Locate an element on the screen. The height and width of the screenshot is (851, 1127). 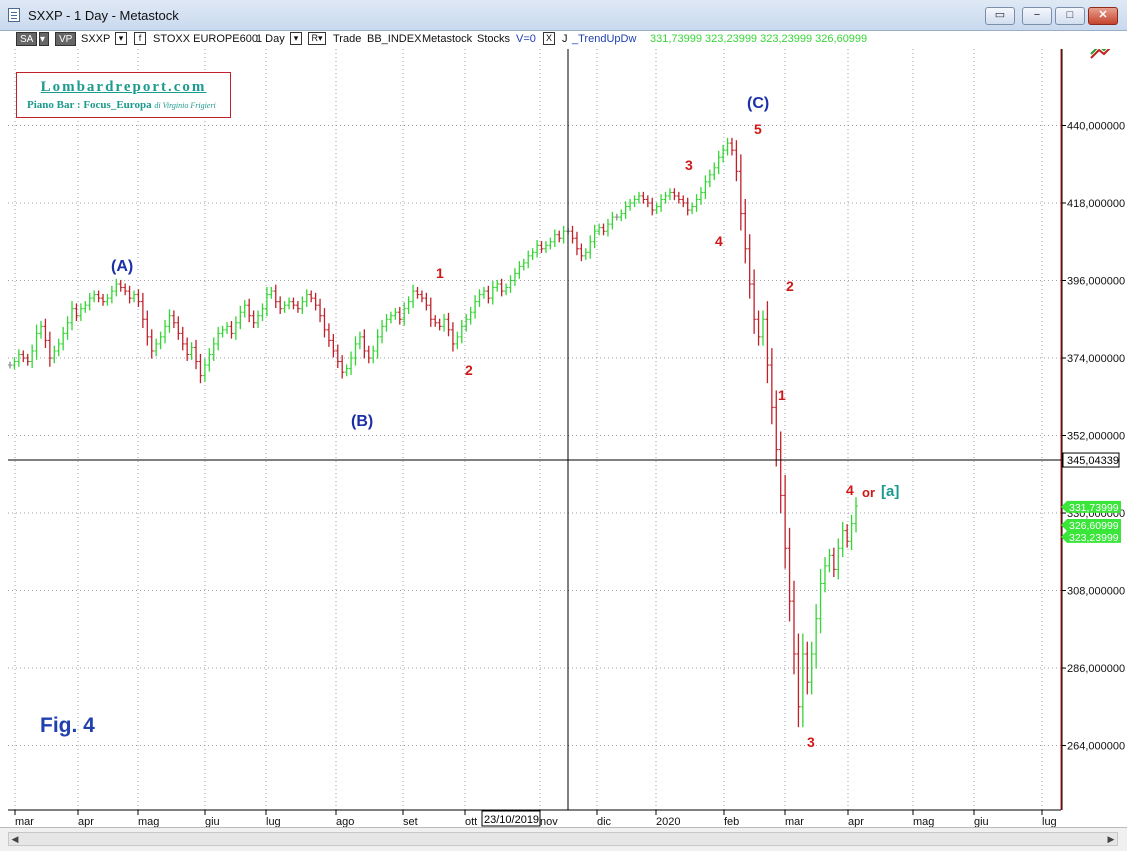
symbol-label: SXXP is located at coordinates (96, 39).